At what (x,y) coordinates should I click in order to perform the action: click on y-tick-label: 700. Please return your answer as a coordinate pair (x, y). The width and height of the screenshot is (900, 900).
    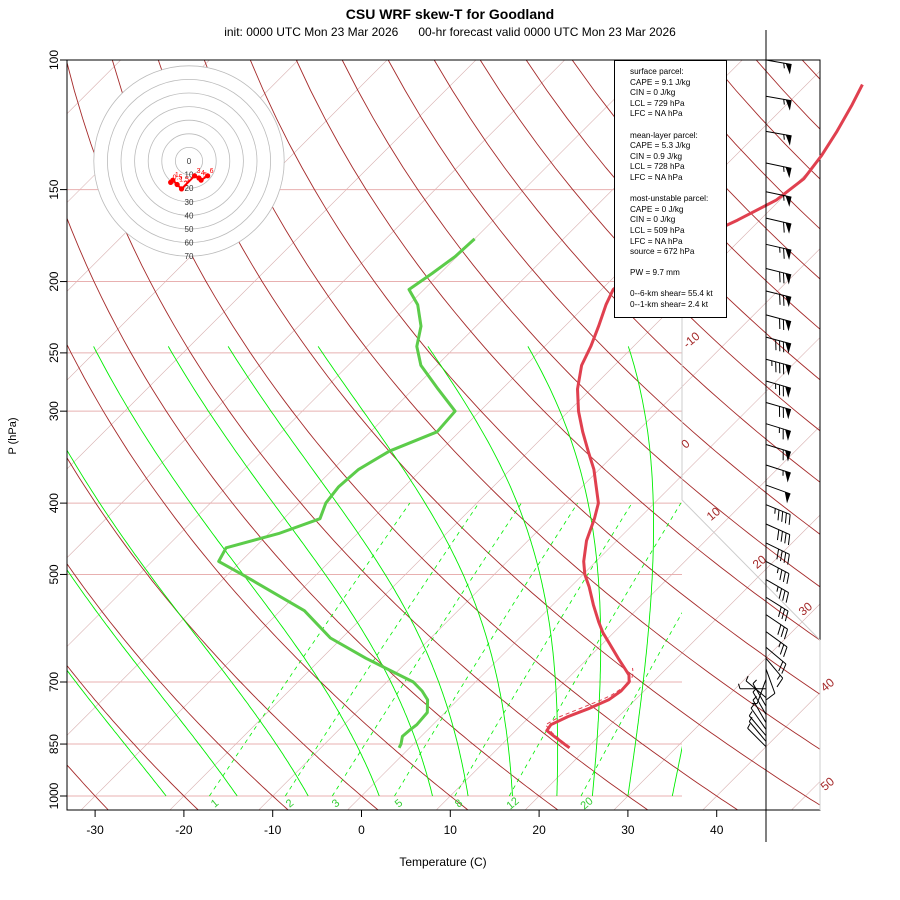
    Looking at the image, I should click on (54, 682).